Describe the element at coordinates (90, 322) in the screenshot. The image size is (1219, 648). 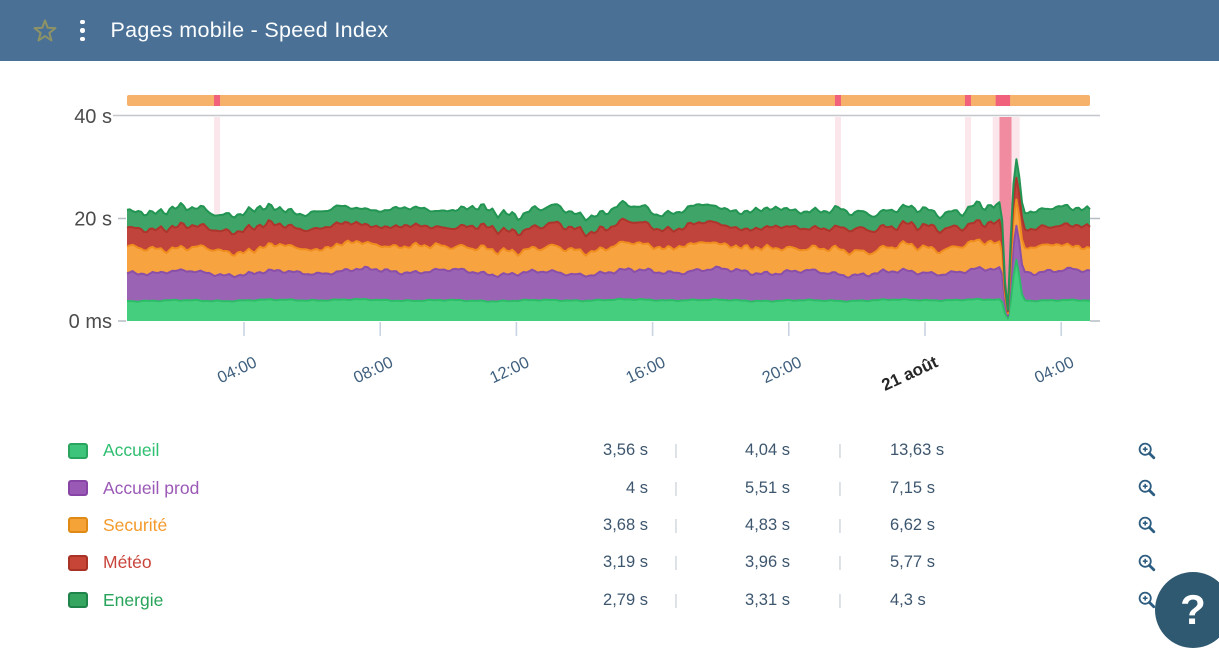
I see `y-tick-label: 0 ms` at that location.